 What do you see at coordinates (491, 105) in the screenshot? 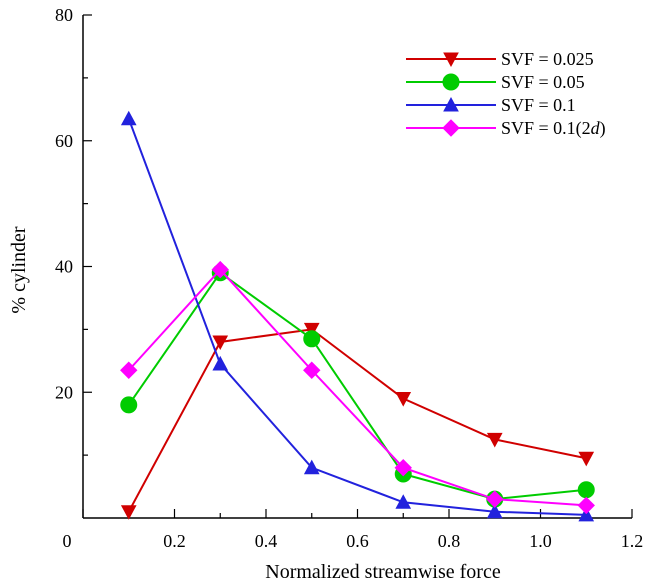
I see `legend-item-2: SVF = 0.1` at bounding box center [491, 105].